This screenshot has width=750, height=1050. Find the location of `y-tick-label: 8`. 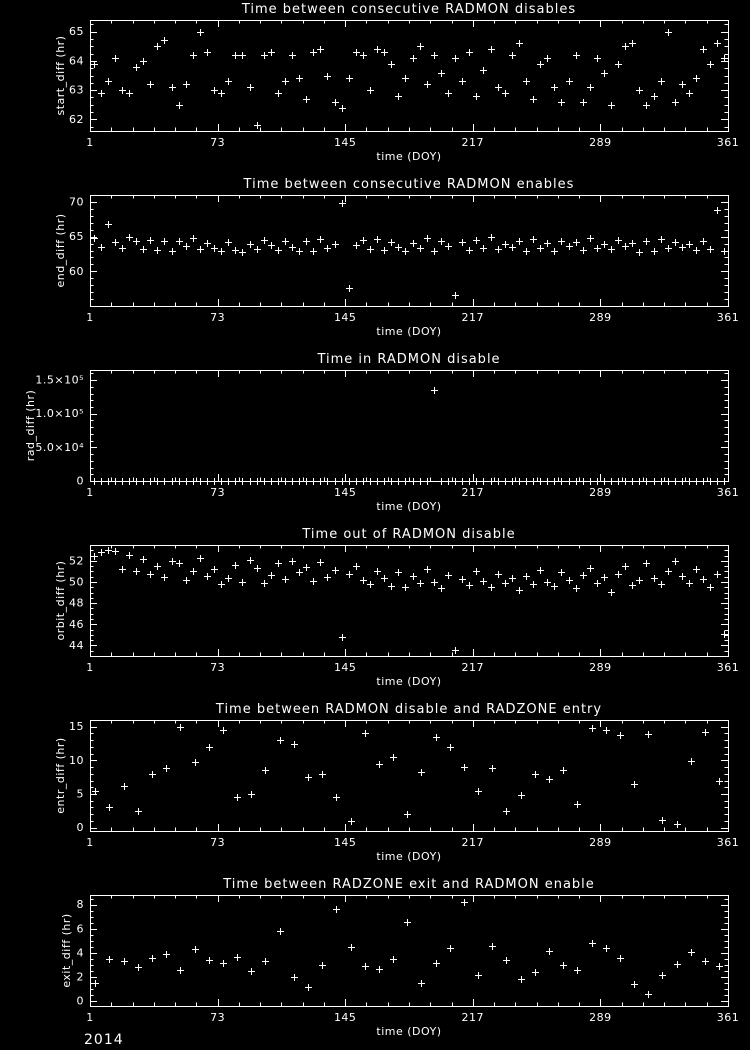

y-tick-label: 8 is located at coordinates (81, 904).